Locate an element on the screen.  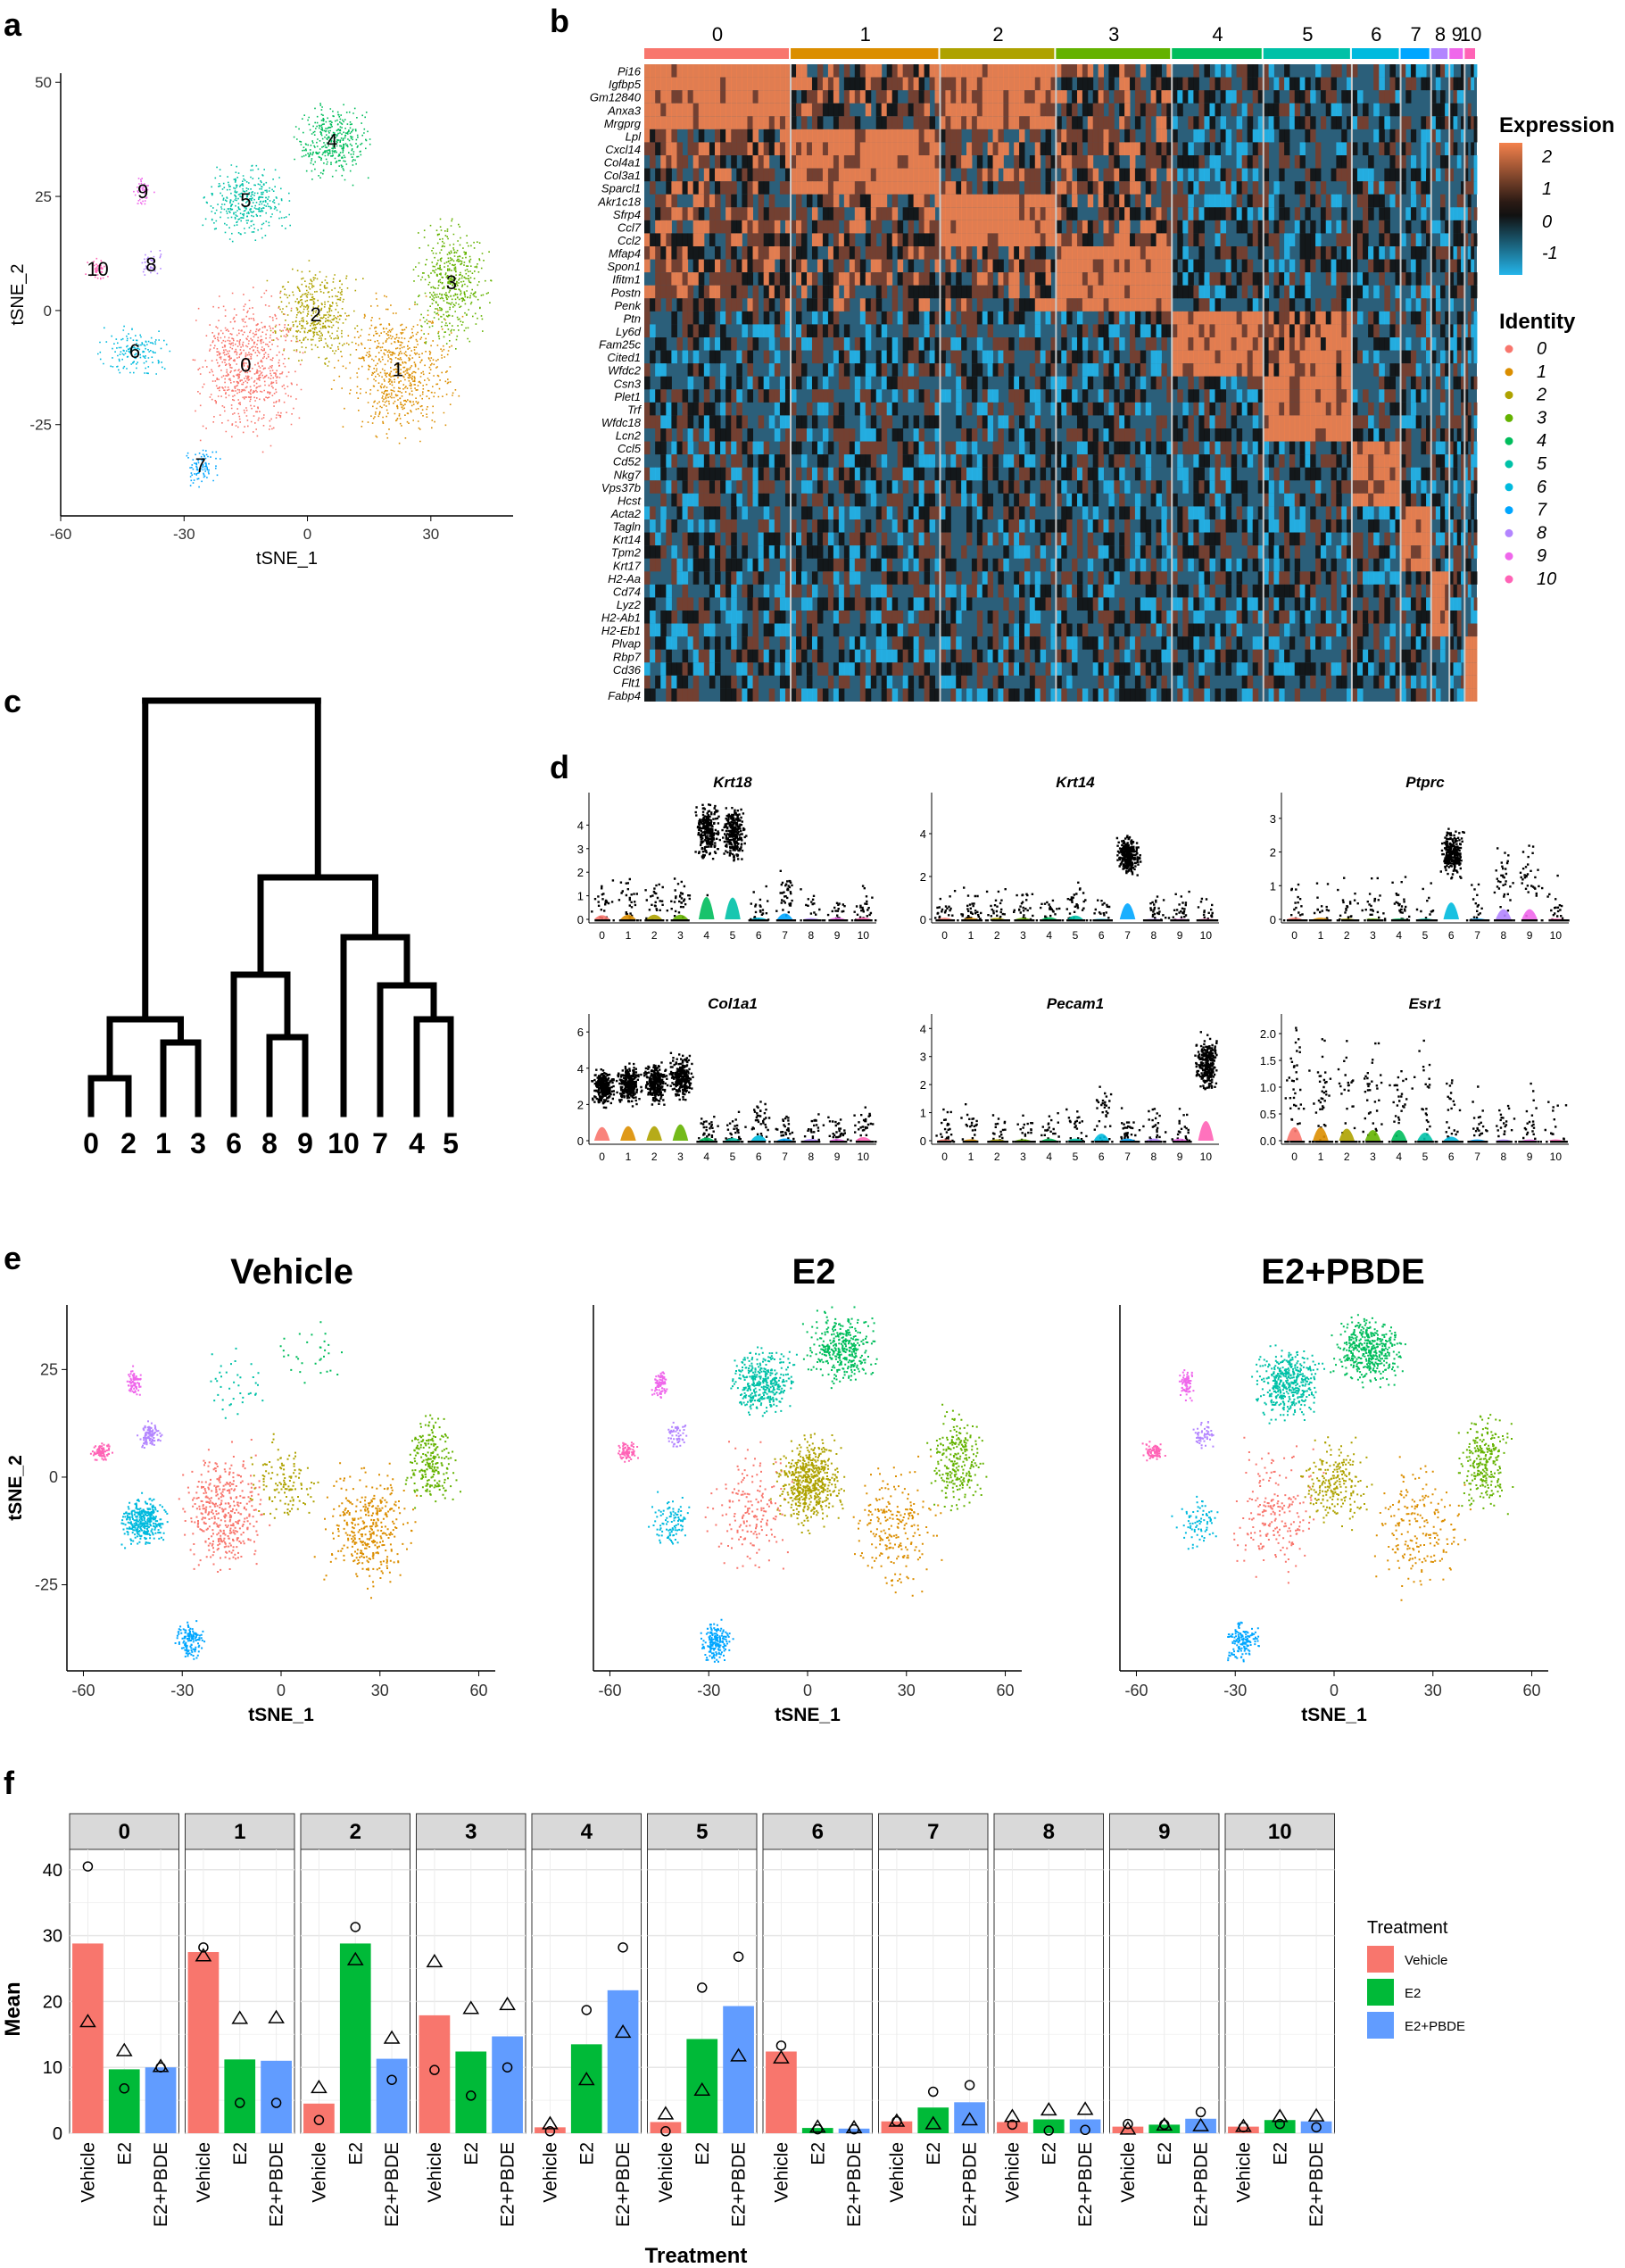
gene-label: Cxcl14 is located at coordinates (623, 149).